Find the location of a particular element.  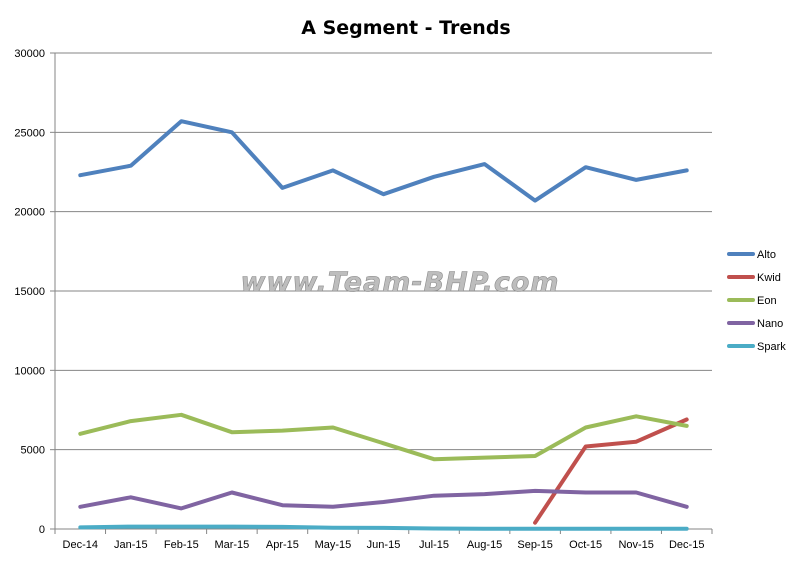

watermark: www.Team-BHP.com is located at coordinates (399, 283).